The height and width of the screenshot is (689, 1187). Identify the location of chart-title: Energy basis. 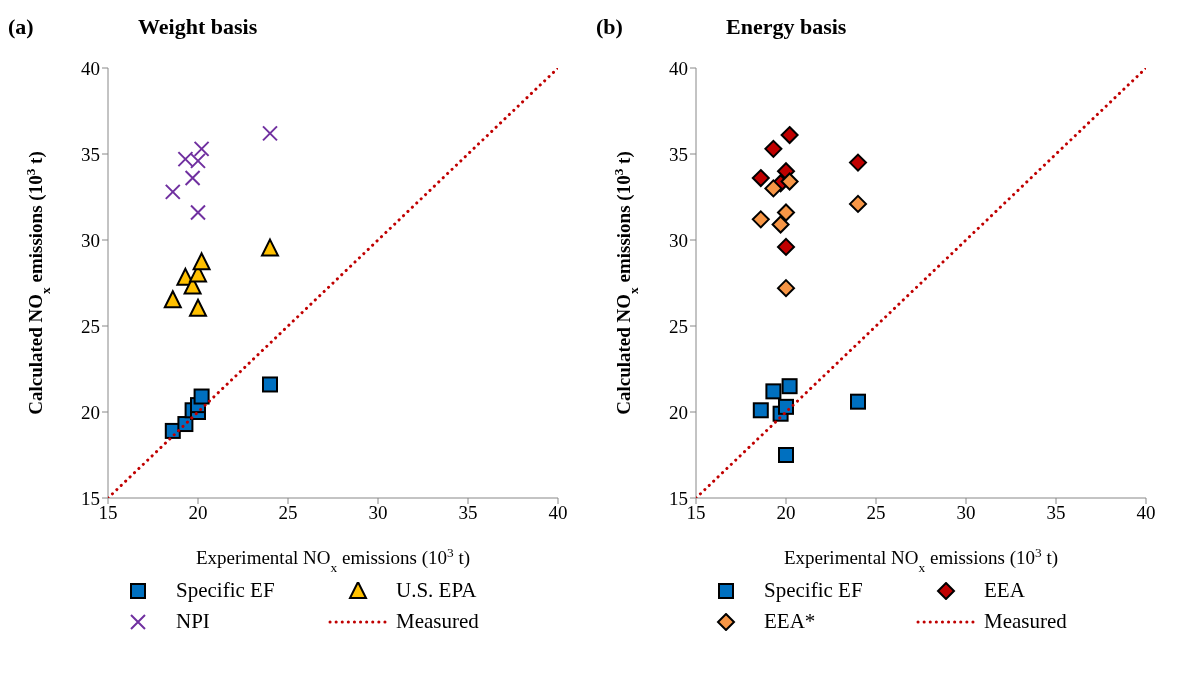
(786, 27).